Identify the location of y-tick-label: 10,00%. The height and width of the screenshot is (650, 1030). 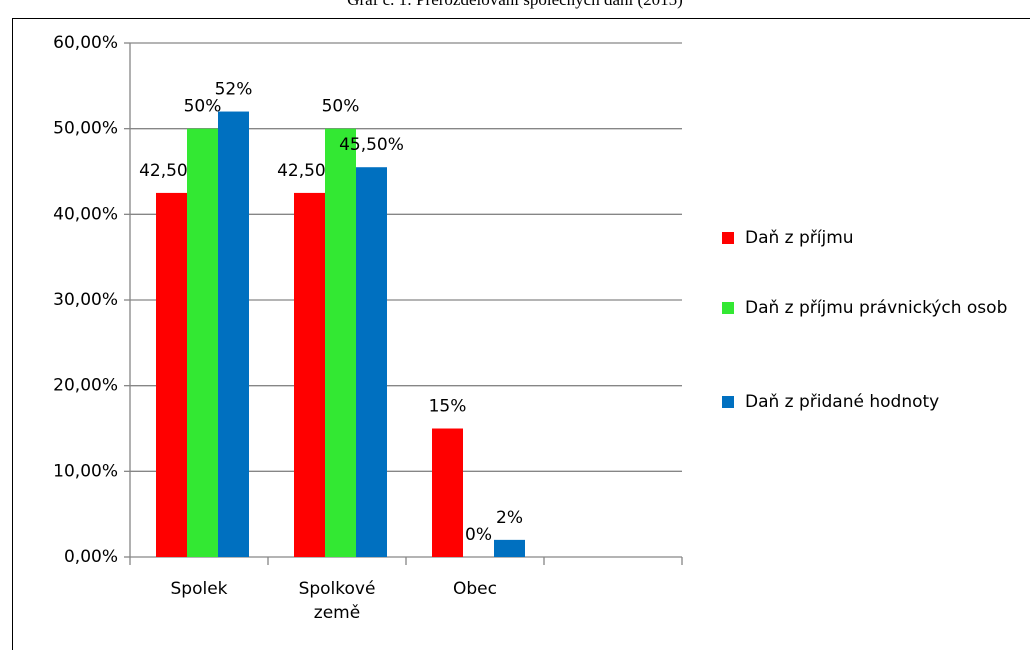
(85, 471).